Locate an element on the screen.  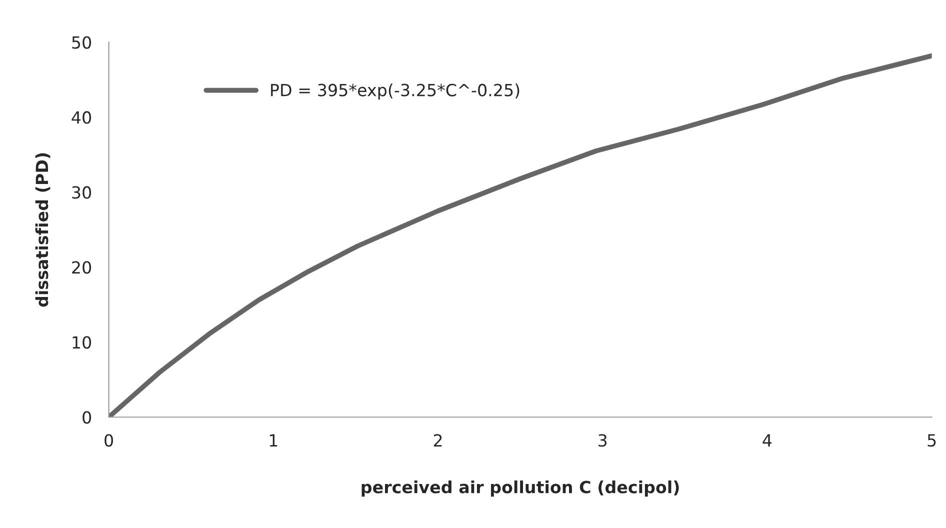
y-tick-label: 10 is located at coordinates (82, 342).